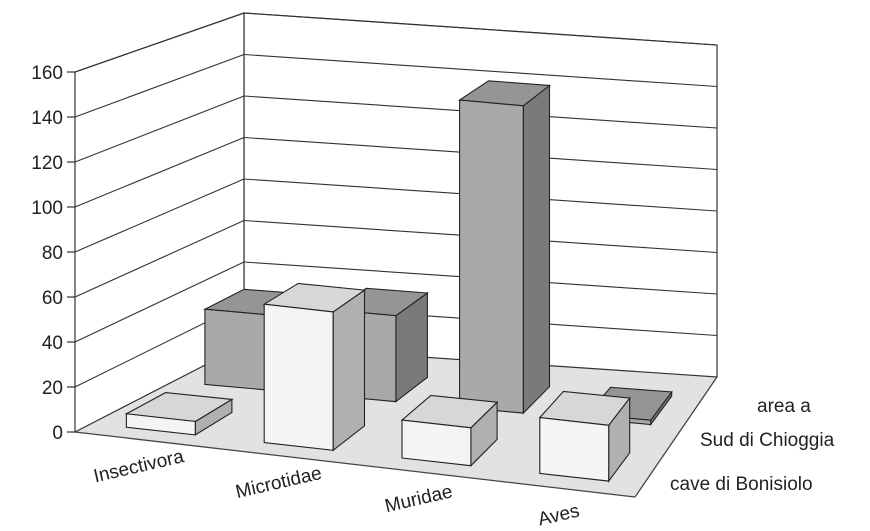 The image size is (870, 531). Describe the element at coordinates (47, 118) in the screenshot. I see `y-tick-label-140: 140` at that location.